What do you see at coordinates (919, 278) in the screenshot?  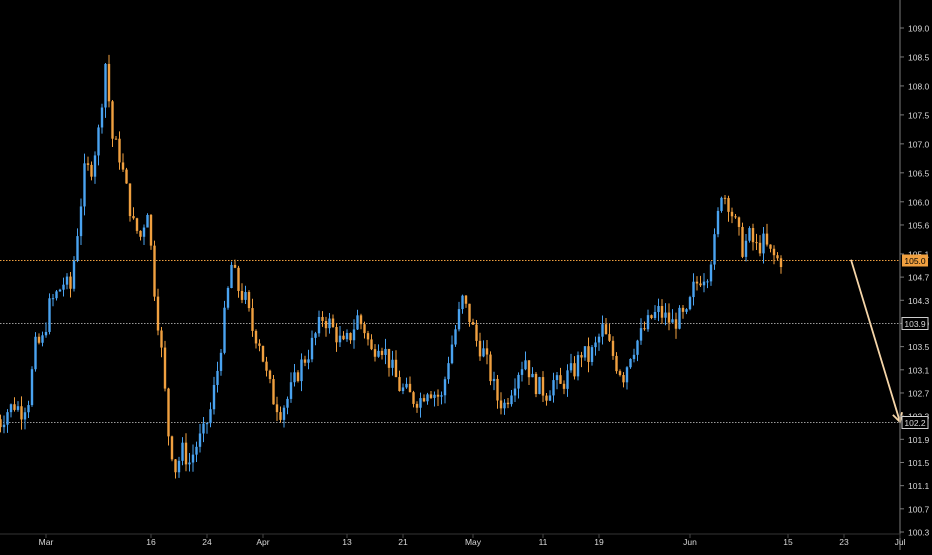 I see `y-tick-label: 104.7` at bounding box center [919, 278].